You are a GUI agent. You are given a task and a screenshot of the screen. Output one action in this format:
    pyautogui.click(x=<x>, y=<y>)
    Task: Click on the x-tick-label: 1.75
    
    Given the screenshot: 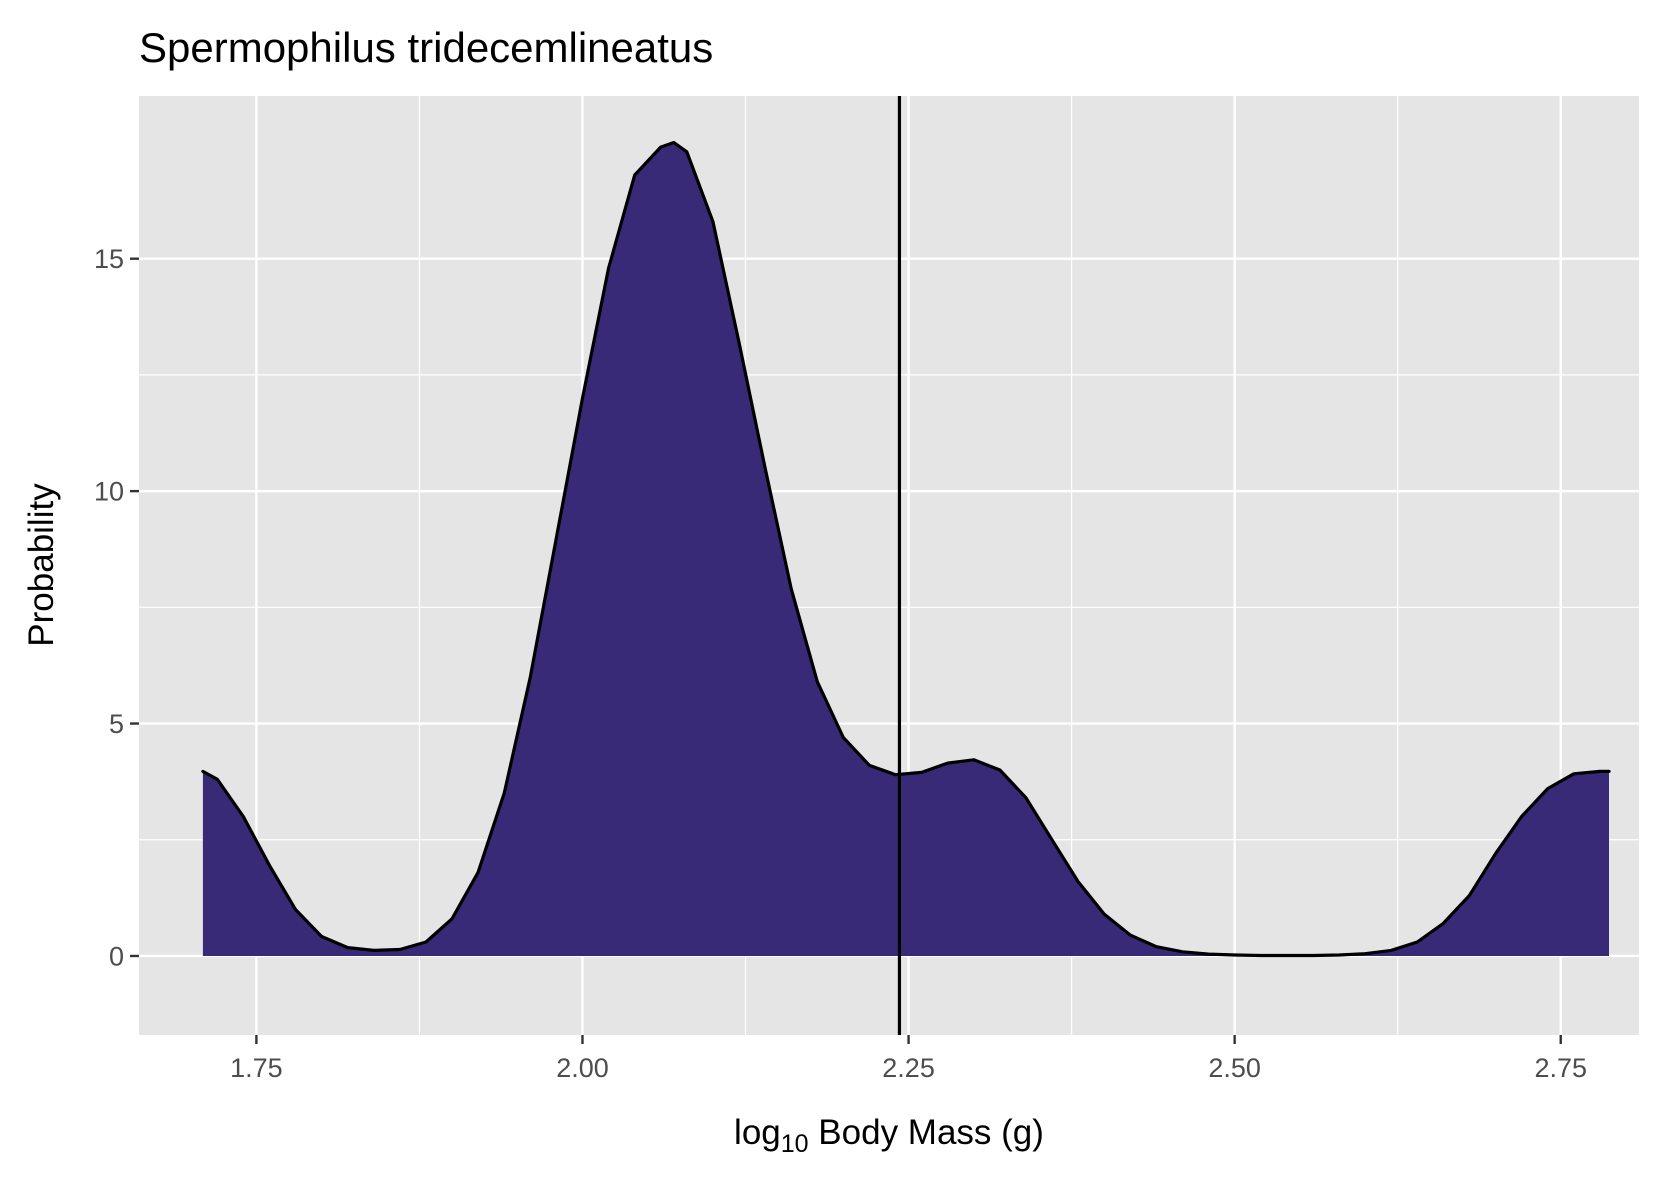 What is the action you would take?
    pyautogui.click(x=256, y=1068)
    